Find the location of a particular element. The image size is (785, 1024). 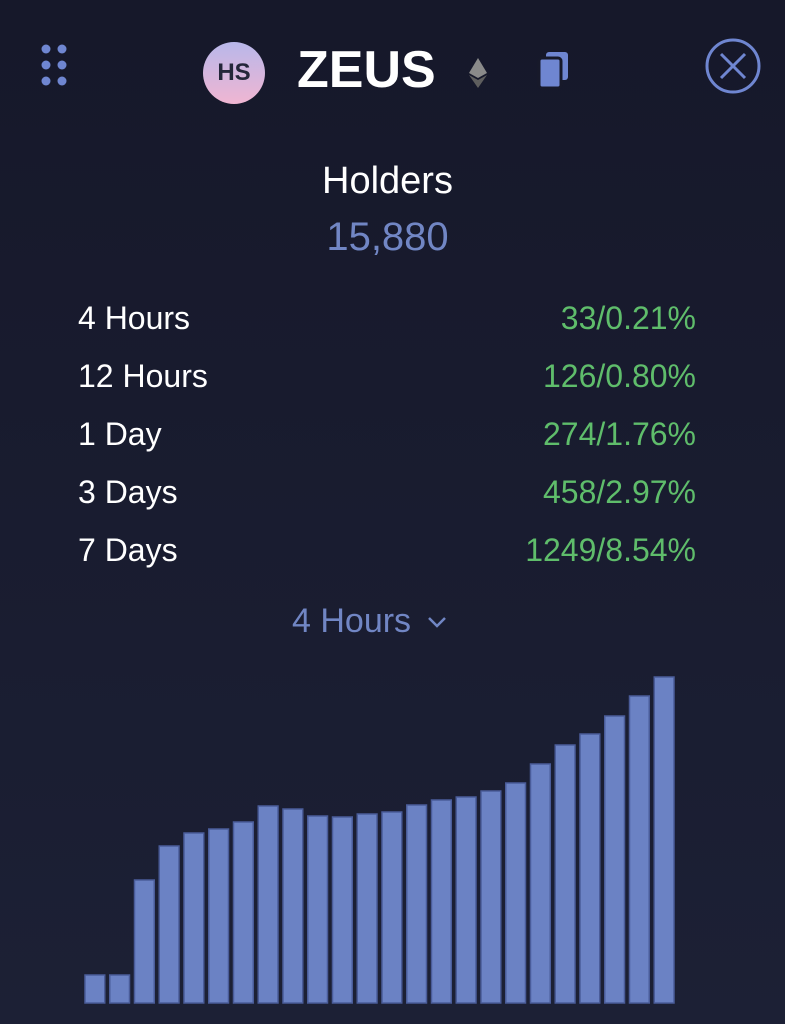

selector-label: 4 Hours is located at coordinates (352, 621).